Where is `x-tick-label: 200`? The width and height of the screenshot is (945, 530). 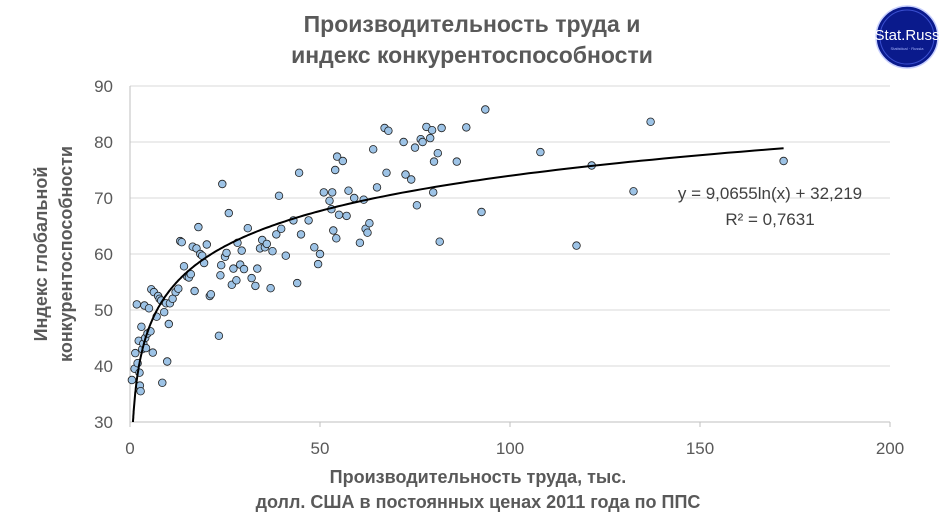 x-tick-label: 200 is located at coordinates (890, 448).